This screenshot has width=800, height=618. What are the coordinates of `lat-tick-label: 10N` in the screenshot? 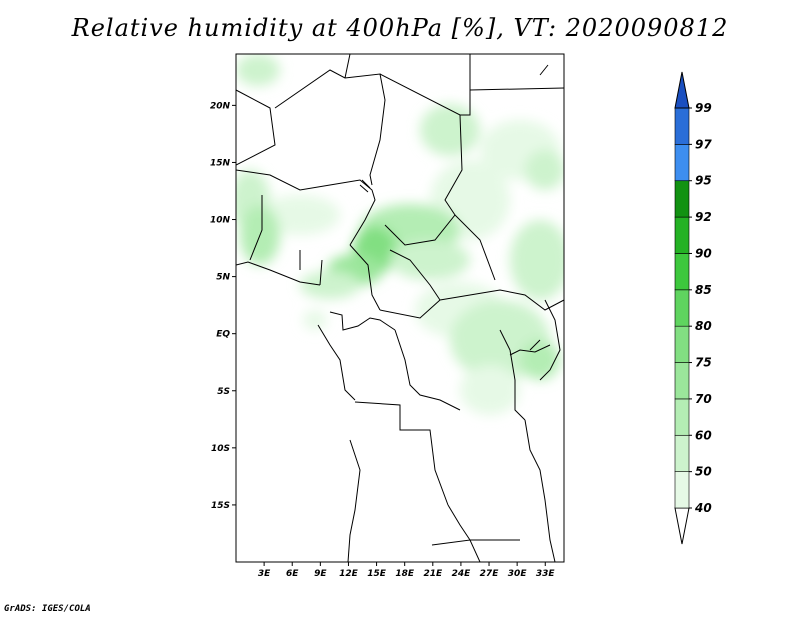 It's located at (220, 221).